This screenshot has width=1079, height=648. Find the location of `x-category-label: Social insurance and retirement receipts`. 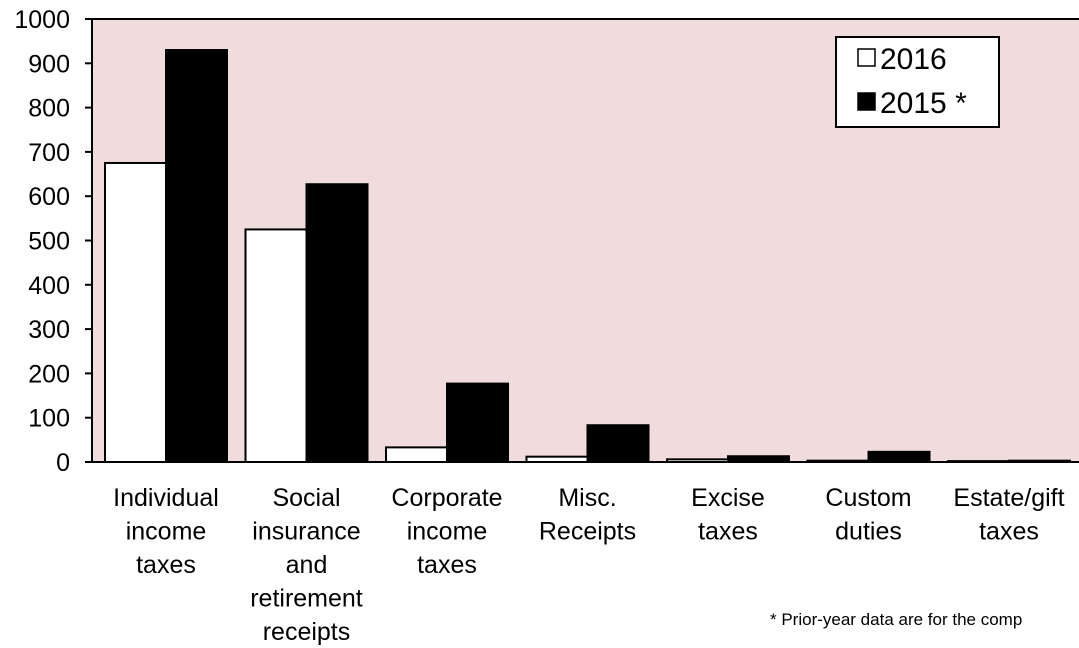

x-category-label: Social insurance and retirement receipts is located at coordinates (306, 565).